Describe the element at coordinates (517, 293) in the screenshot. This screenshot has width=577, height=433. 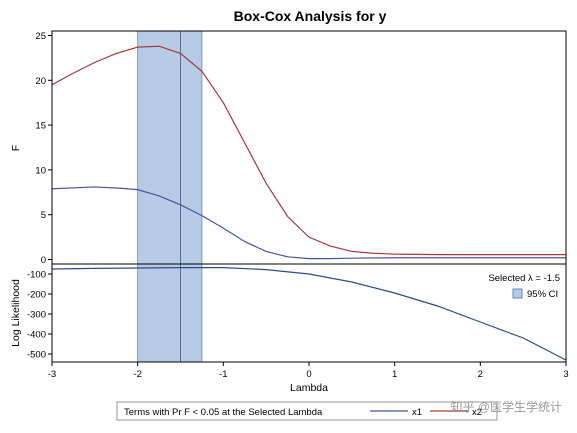
I see `ci-legend-swatch` at that location.